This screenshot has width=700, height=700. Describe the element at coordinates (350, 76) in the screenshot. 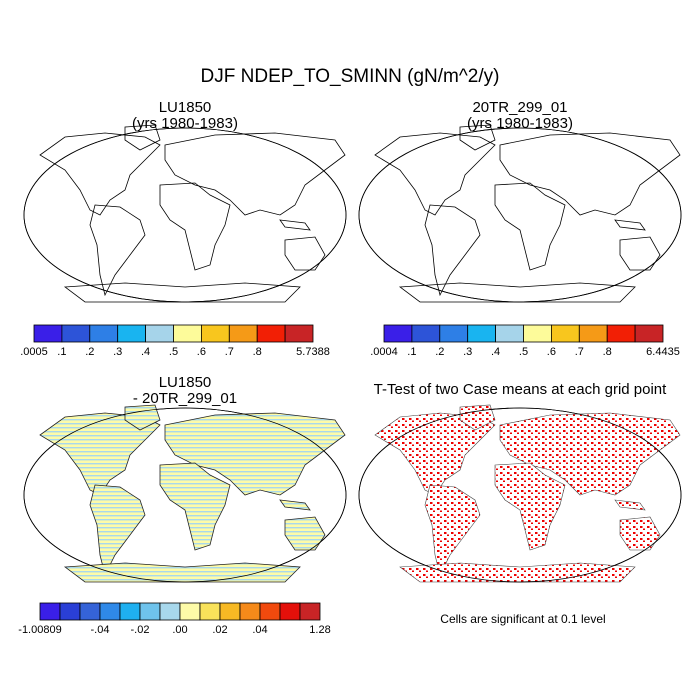

I see `figure-title: DJF NDEP_TO_SMINN (gN/m^2/y)` at that location.